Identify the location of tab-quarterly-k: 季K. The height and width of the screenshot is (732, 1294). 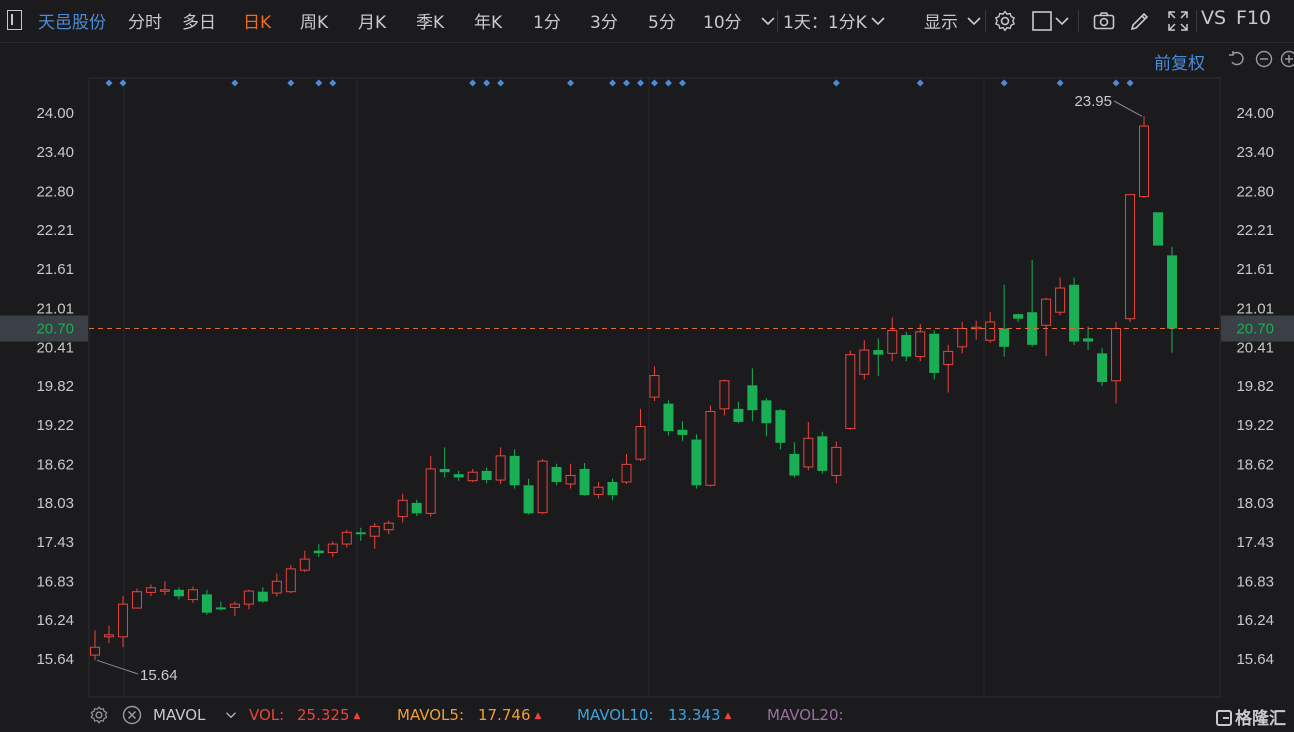
(430, 23).